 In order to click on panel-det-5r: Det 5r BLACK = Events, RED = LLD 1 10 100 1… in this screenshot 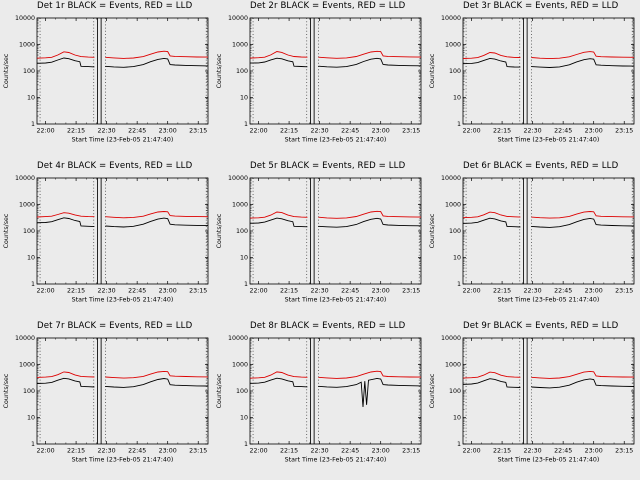, I will do `click(320, 240)`.